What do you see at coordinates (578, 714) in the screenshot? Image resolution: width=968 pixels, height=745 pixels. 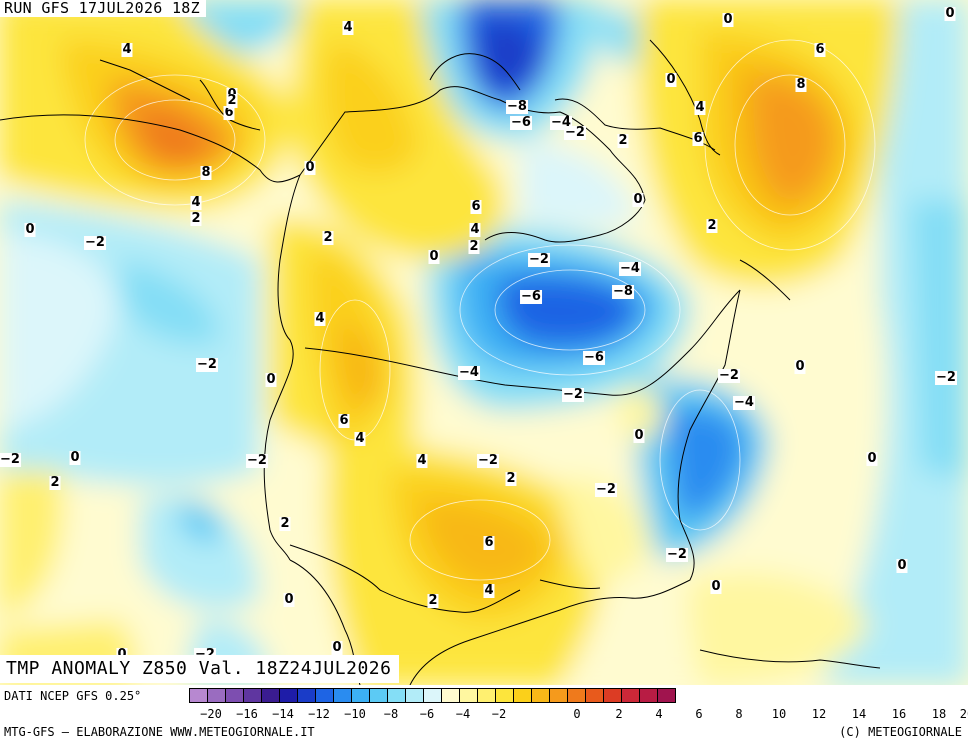 I see `color-scale-ticks: −20−16−14−12−10−8−6−4−202468101214161820` at bounding box center [578, 714].